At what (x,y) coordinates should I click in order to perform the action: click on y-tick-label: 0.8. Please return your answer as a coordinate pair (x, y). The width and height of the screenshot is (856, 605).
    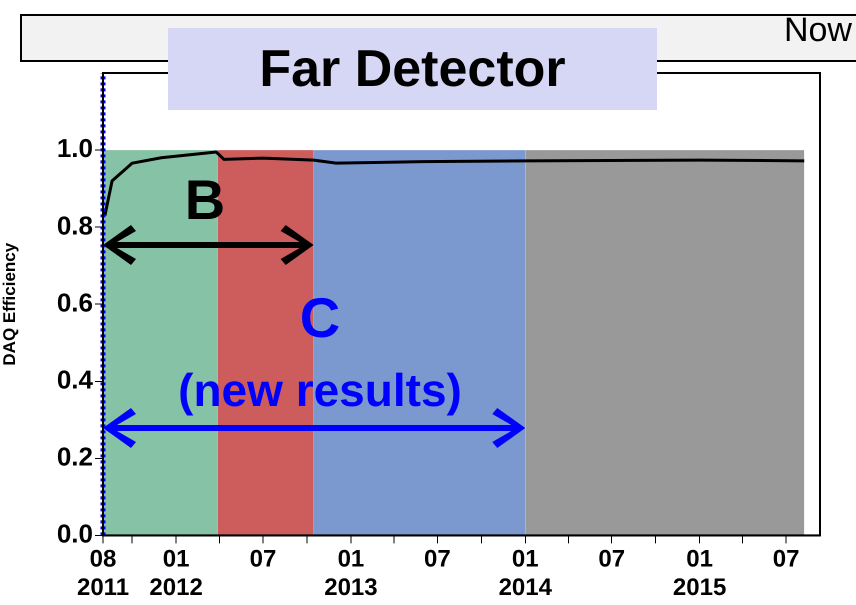
    Looking at the image, I should click on (74, 225).